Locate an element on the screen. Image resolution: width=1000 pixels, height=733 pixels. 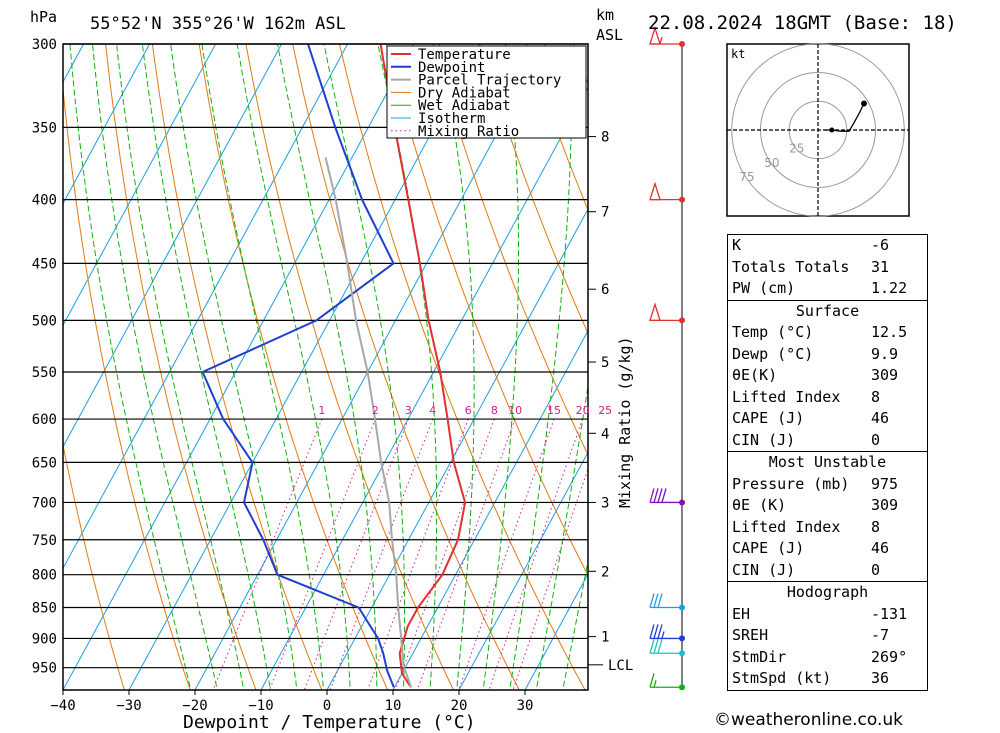
mu-theta-row: θE (K) 309 is located at coordinates (827, 506).